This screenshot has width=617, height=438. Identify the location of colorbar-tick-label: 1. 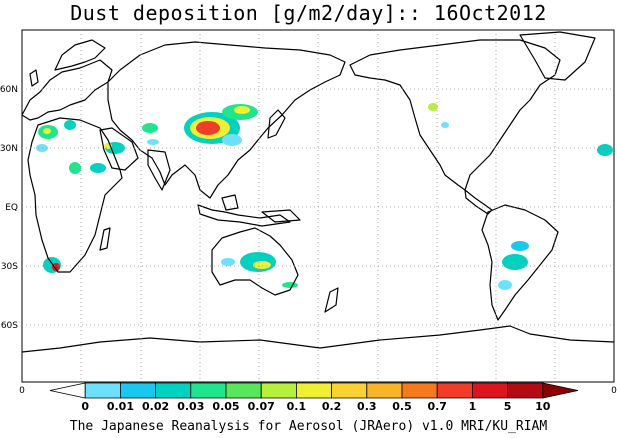
(473, 406).